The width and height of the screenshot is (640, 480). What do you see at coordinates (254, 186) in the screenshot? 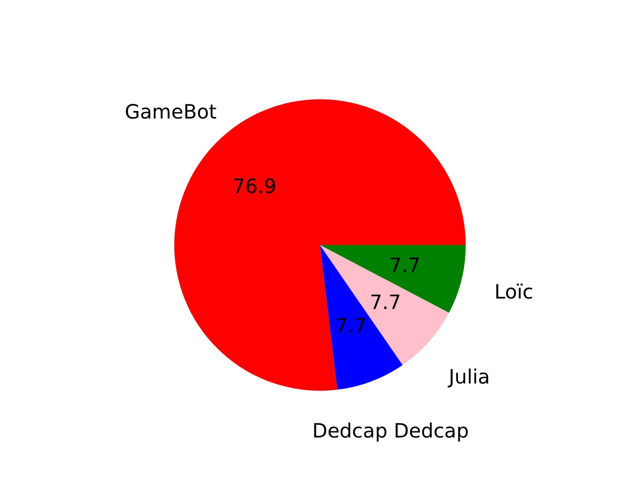
I see `data-label: 76.9` at bounding box center [254, 186].